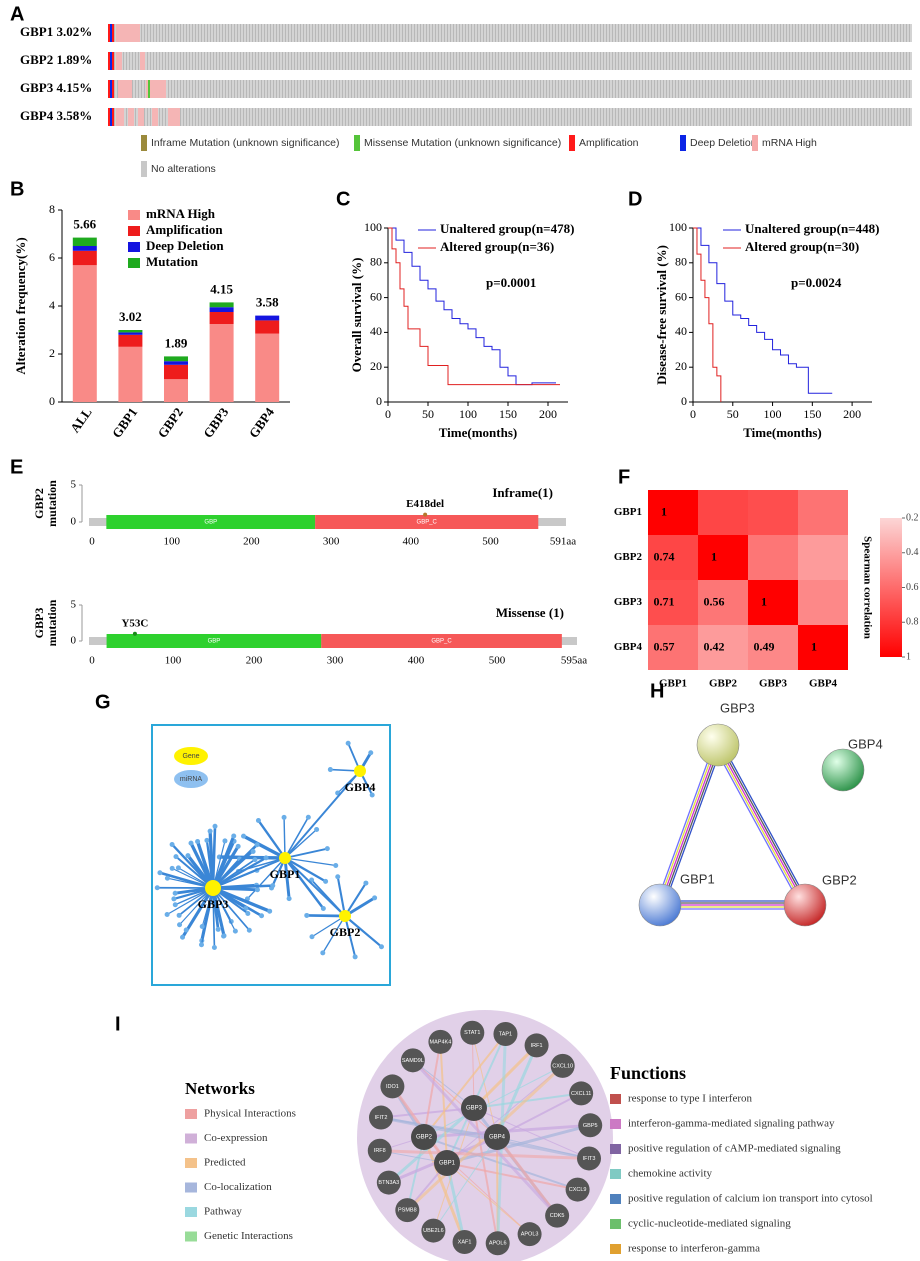 The height and width of the screenshot is (1261, 920). What do you see at coordinates (693, 414) in the screenshot?
I see `x-tick-label: 0` at bounding box center [693, 414].